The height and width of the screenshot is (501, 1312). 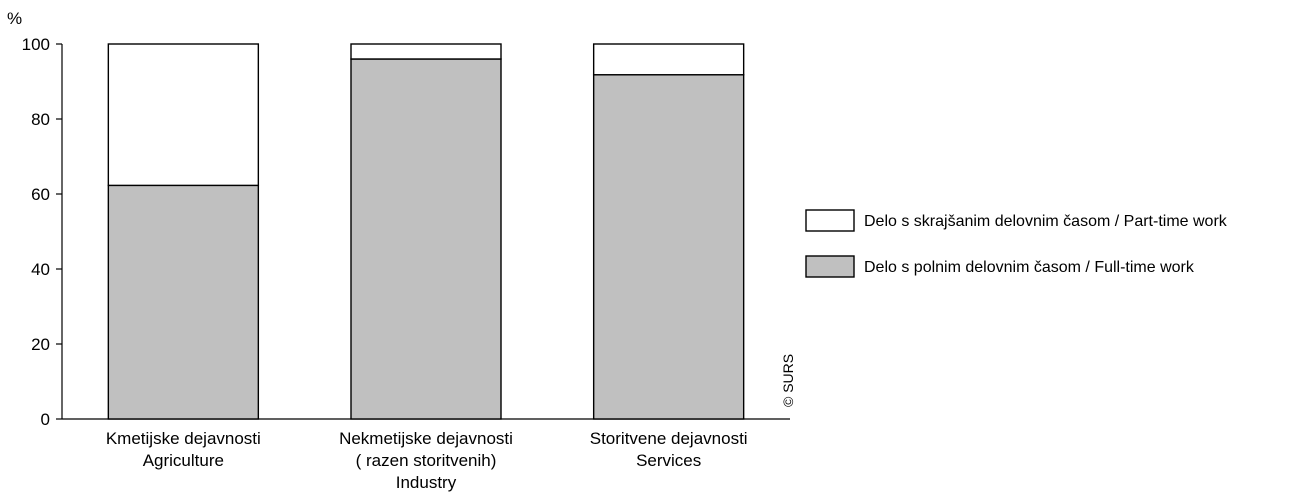 I want to click on category-label: Storitvene dejavnosti, so click(x=669, y=438).